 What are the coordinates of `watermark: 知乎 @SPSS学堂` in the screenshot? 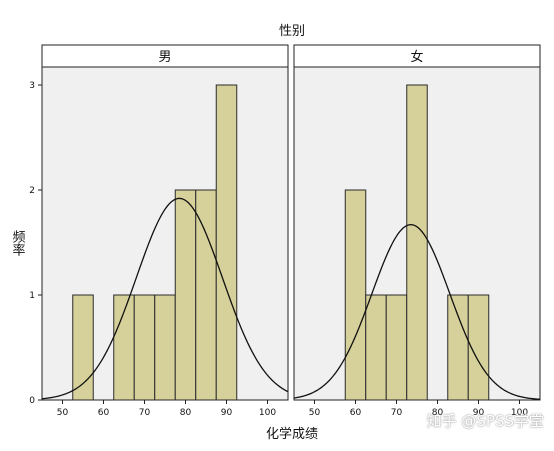 It's located at (485, 421).